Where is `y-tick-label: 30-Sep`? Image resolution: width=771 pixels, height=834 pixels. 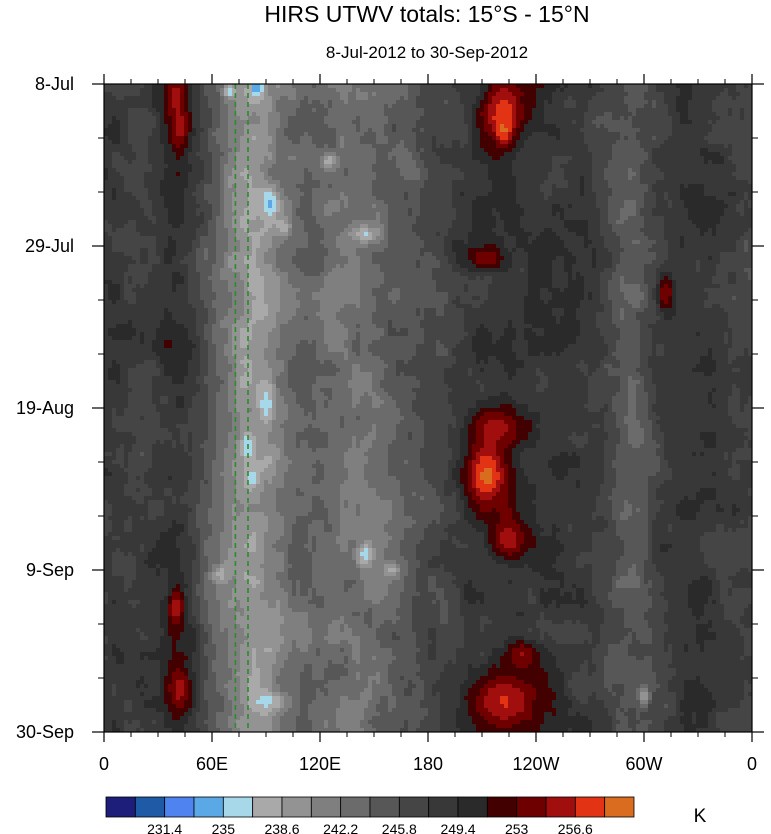
y-tick-label: 30-Sep is located at coordinates (45, 732).